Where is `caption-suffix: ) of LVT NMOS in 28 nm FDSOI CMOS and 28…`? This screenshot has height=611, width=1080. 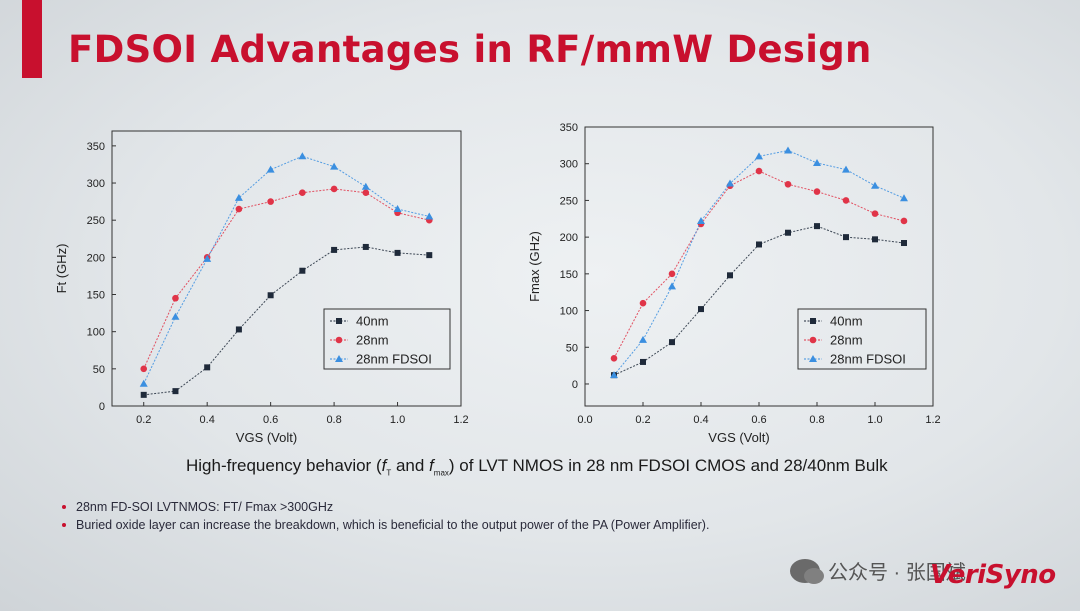 caption-suffix: ) of LVT NMOS in 28 nm FDSOI CMOS and 28… is located at coordinates (668, 465).